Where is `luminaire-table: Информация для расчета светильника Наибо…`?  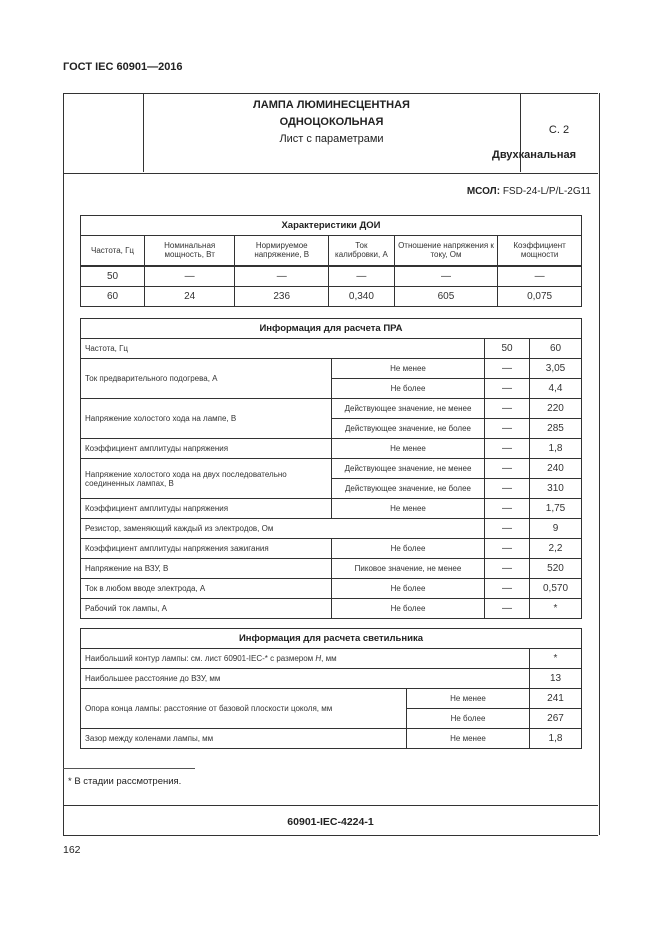 luminaire-table: Информация для расчета светильника Наибо… is located at coordinates (331, 688).